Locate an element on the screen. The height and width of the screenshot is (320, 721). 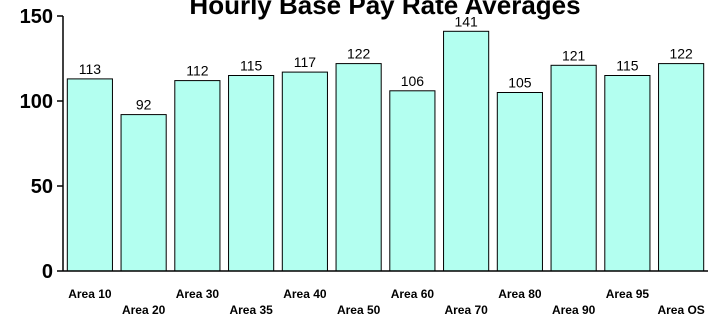
x-tick-label: Area 10 is located at coordinates (90, 294).